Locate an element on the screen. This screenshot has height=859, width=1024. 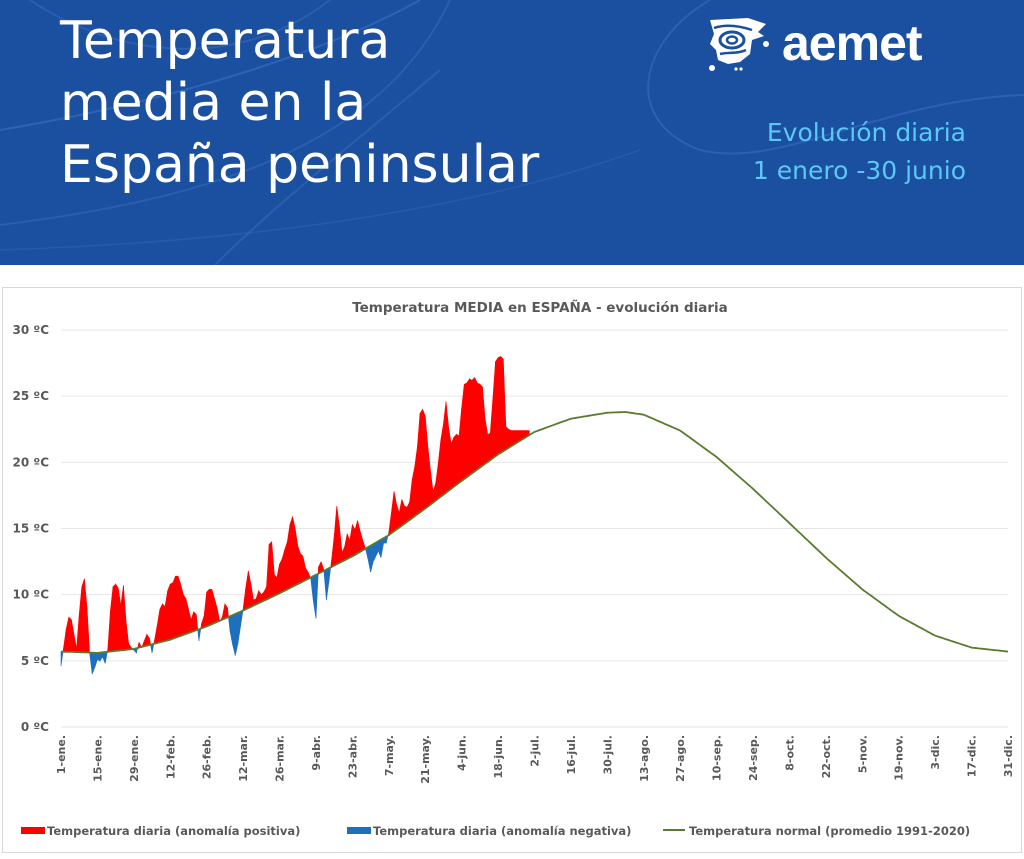
x-tick-label: 7-may. is located at coordinates (389, 755).